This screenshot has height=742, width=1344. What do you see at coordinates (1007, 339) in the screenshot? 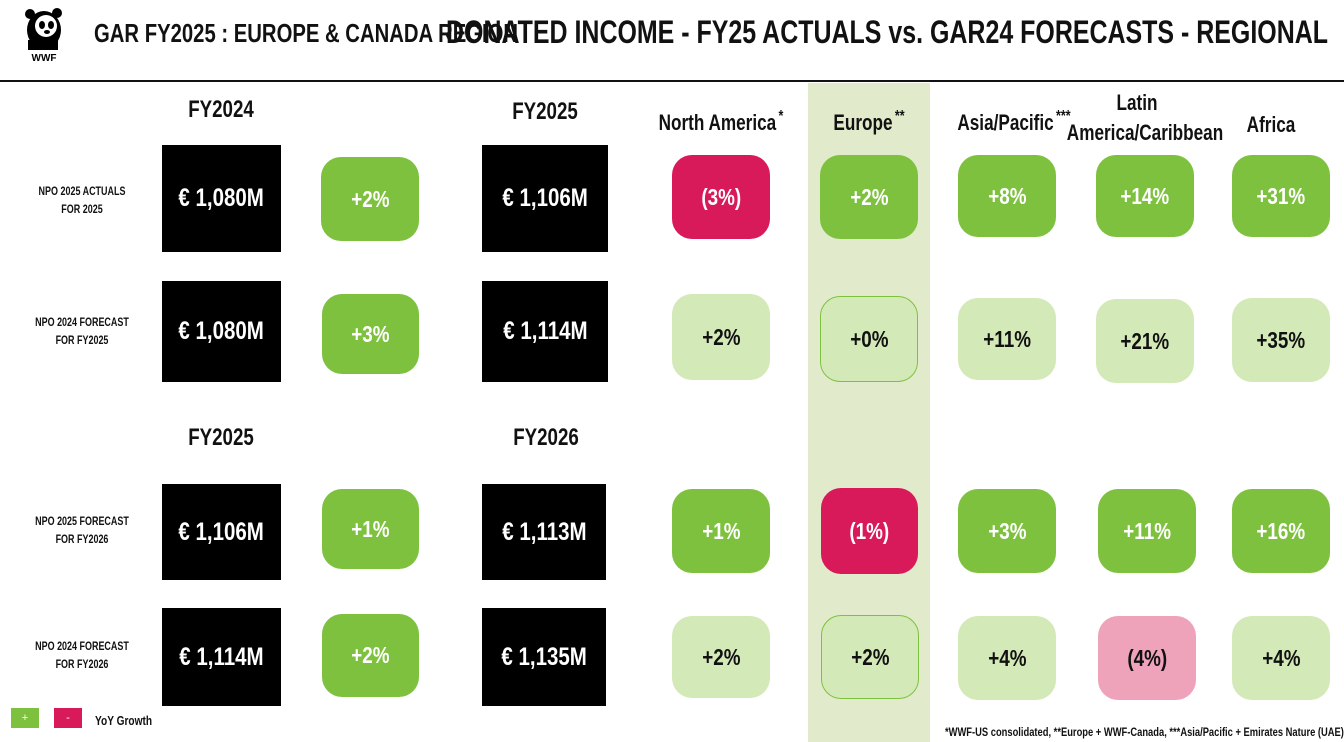
I see `region-pill-asia-pacific: +11%` at bounding box center [1007, 339].